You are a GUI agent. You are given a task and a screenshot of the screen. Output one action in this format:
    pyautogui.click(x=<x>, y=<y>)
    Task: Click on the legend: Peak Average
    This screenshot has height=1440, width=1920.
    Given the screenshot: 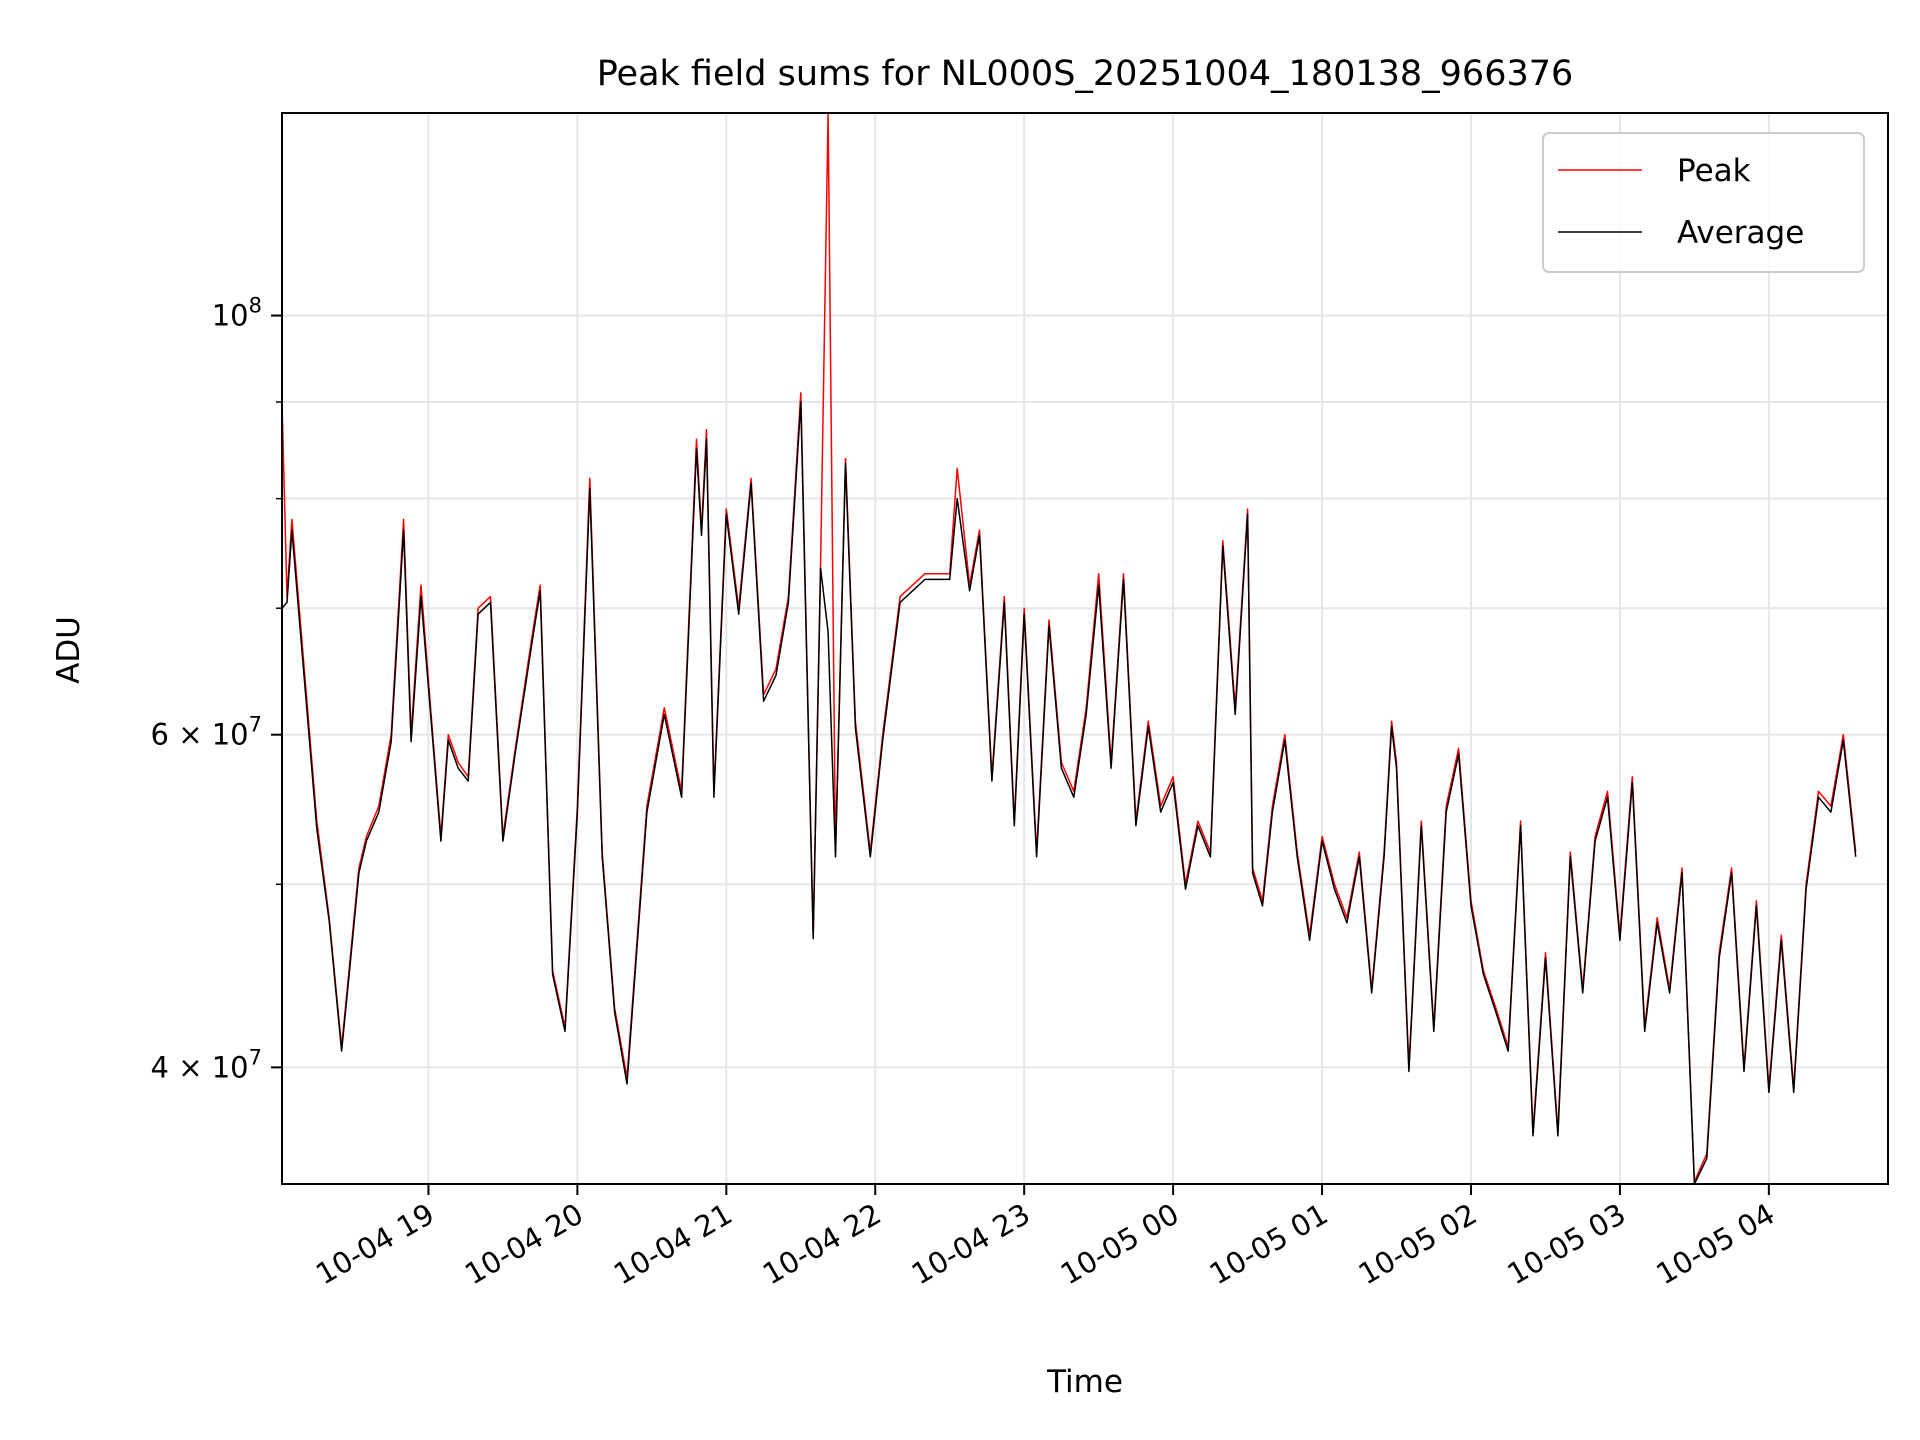 What is the action you would take?
    pyautogui.click(x=1703, y=202)
    